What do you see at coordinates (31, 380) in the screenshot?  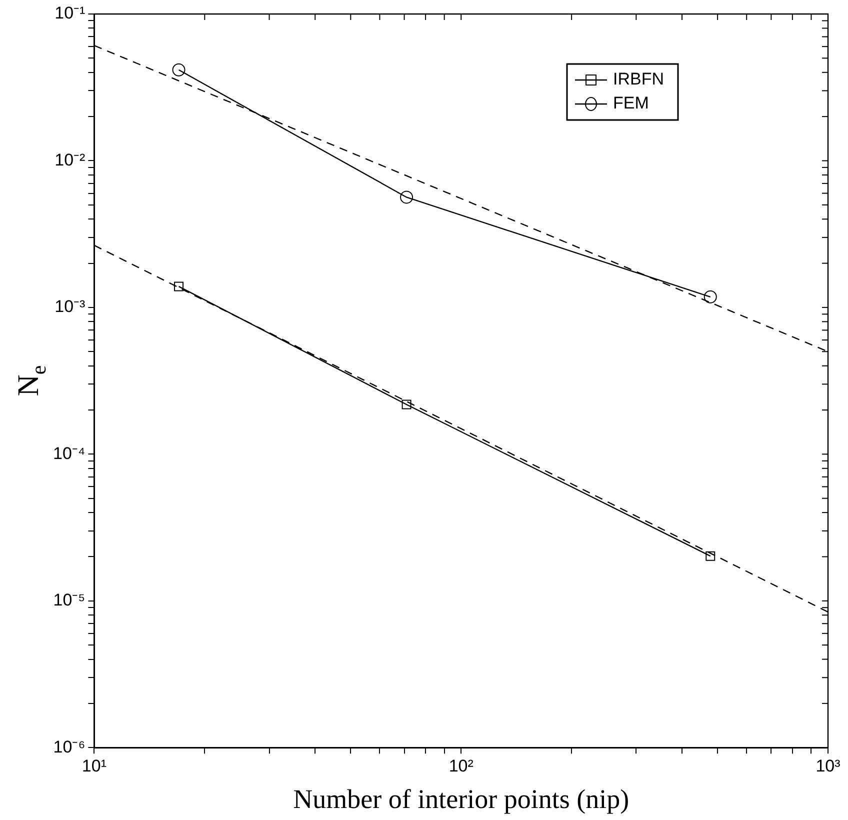 I see `y-axis-title: Ne` at bounding box center [31, 380].